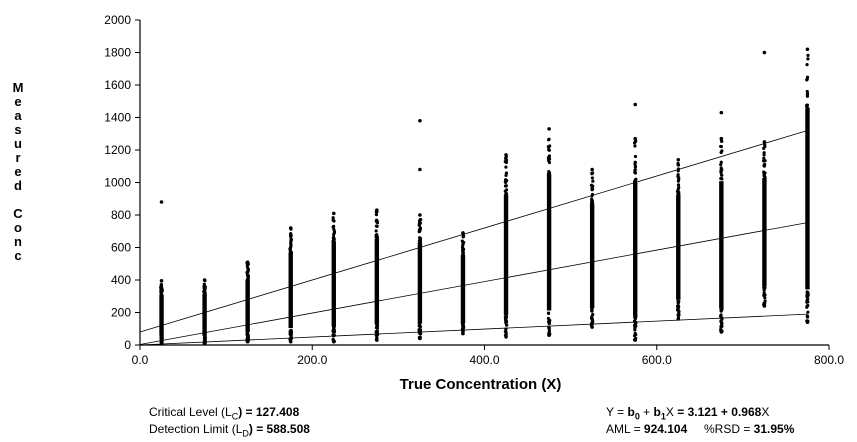  I want to click on x-tick-label: 800.0, so click(829, 360).